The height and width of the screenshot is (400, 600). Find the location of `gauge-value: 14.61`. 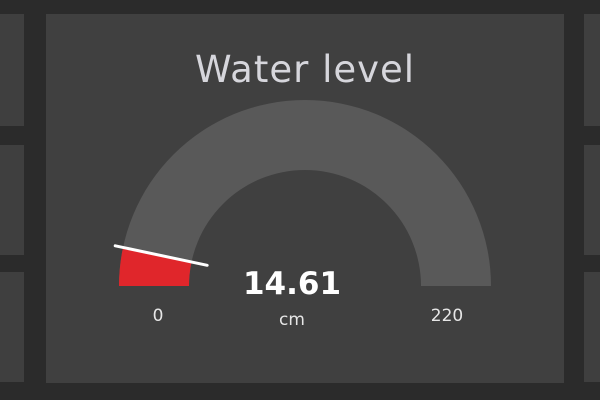

gauge-value: 14.61 is located at coordinates (292, 284).